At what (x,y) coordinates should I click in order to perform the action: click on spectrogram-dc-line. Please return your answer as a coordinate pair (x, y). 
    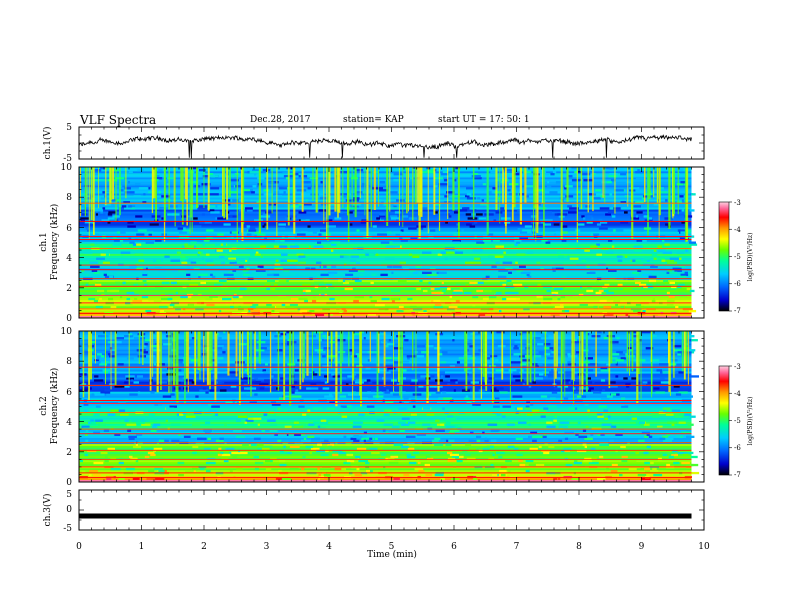
    Looking at the image, I should click on (385, 481).